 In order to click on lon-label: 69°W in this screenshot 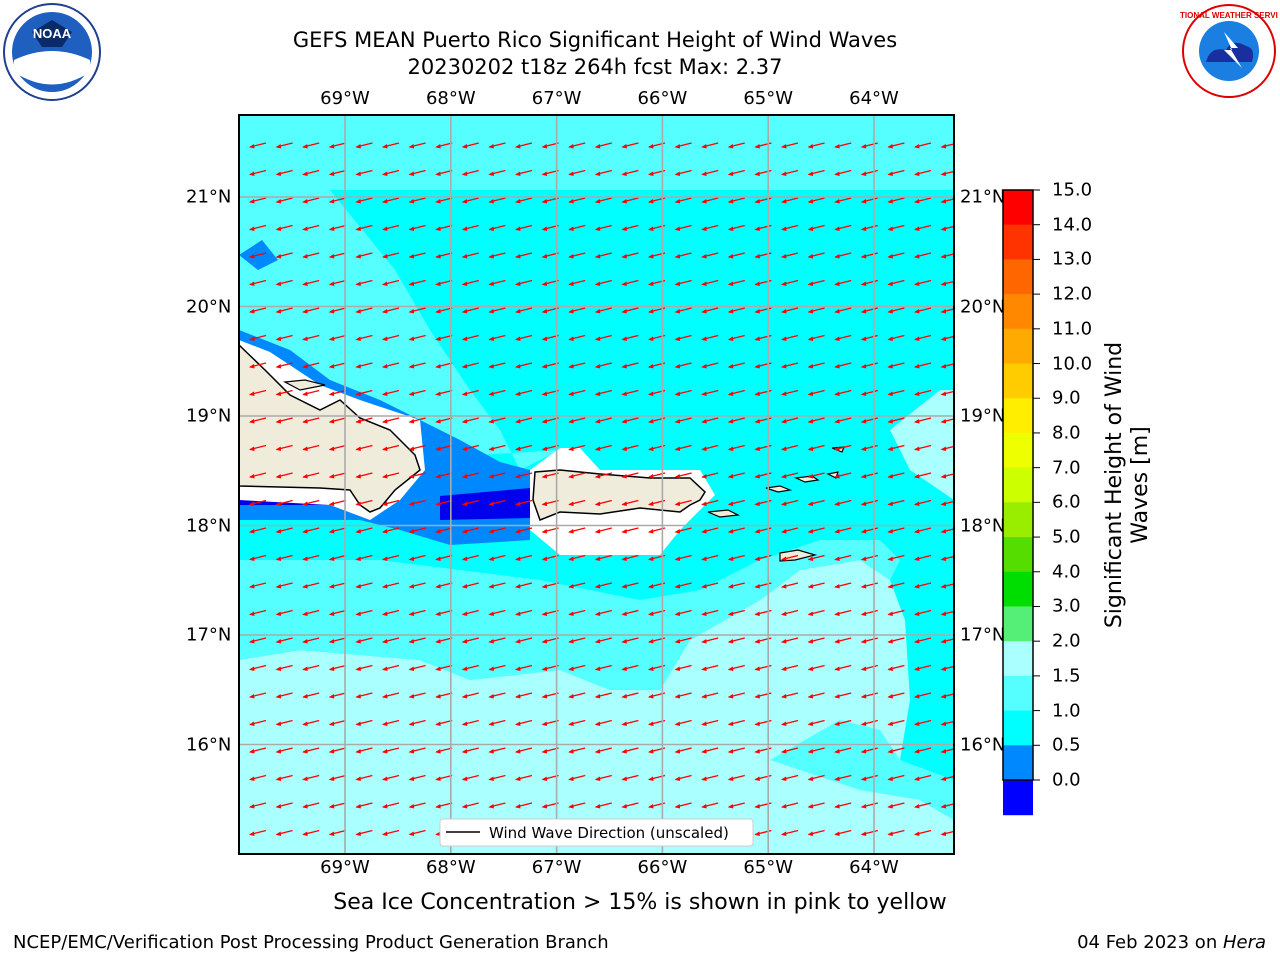, I will do `click(345, 867)`.